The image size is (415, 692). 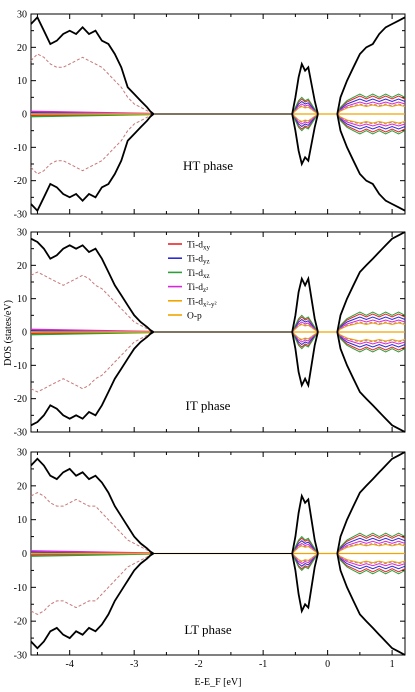 I want to click on y-tick-label: -30, so click(x=20, y=215).